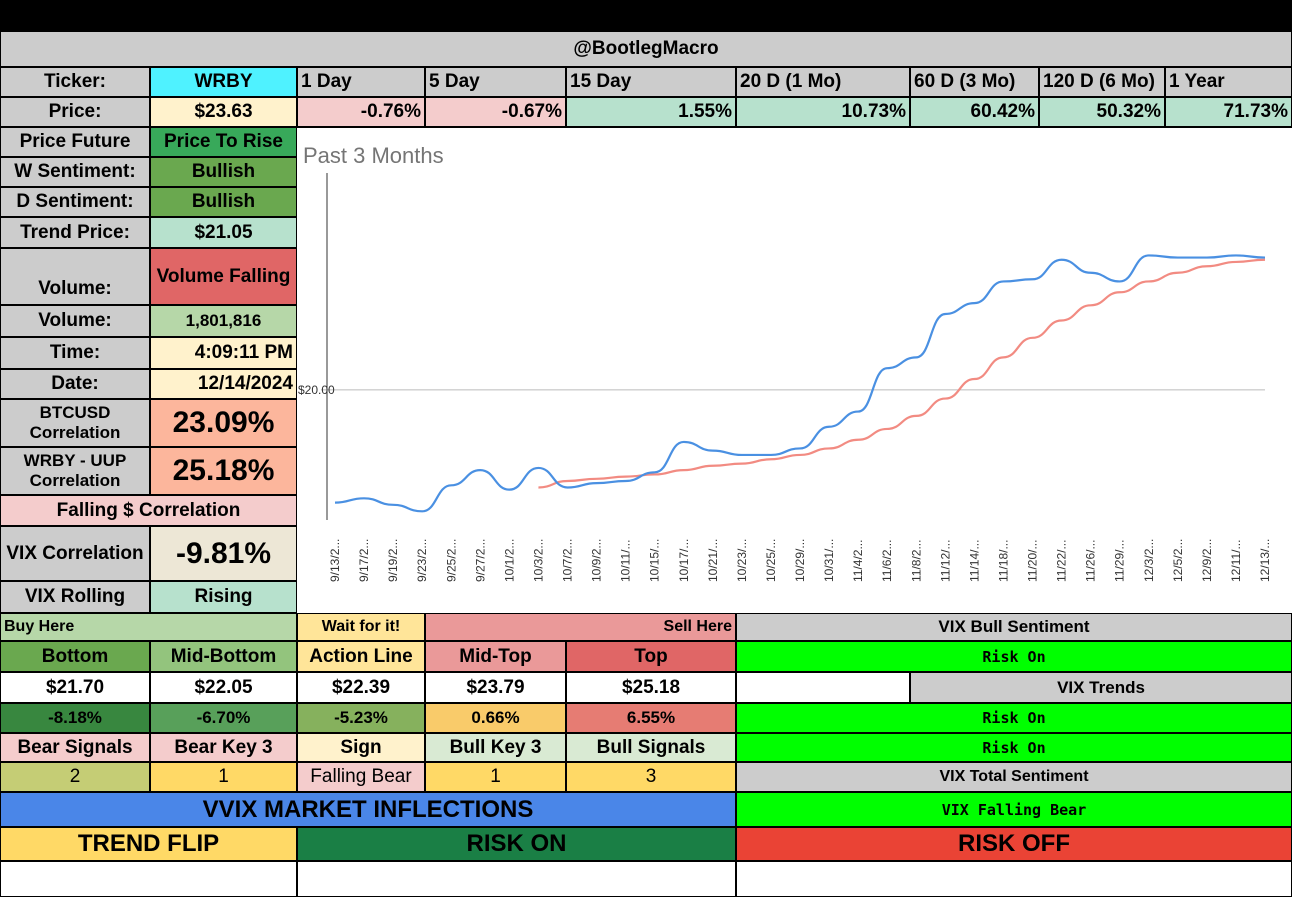 This screenshot has height=897, width=1292. Describe the element at coordinates (223, 384) in the screenshot. I see `date-value: 12/14/2024` at that location.